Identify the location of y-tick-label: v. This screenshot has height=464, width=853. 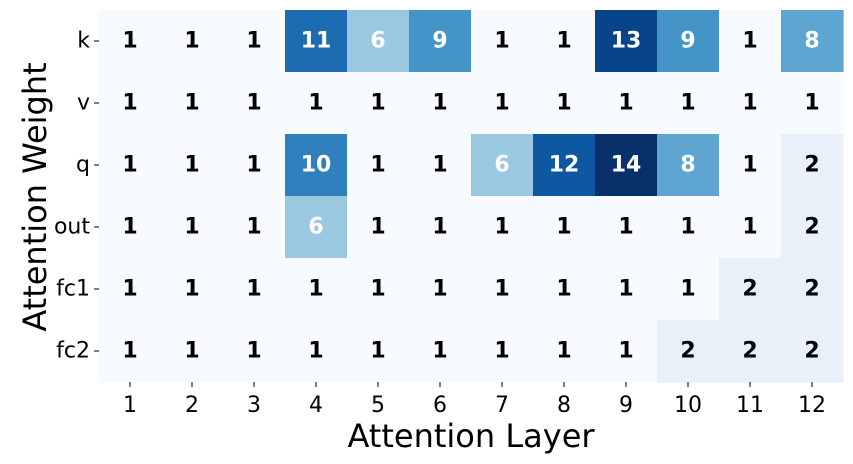
(83, 103).